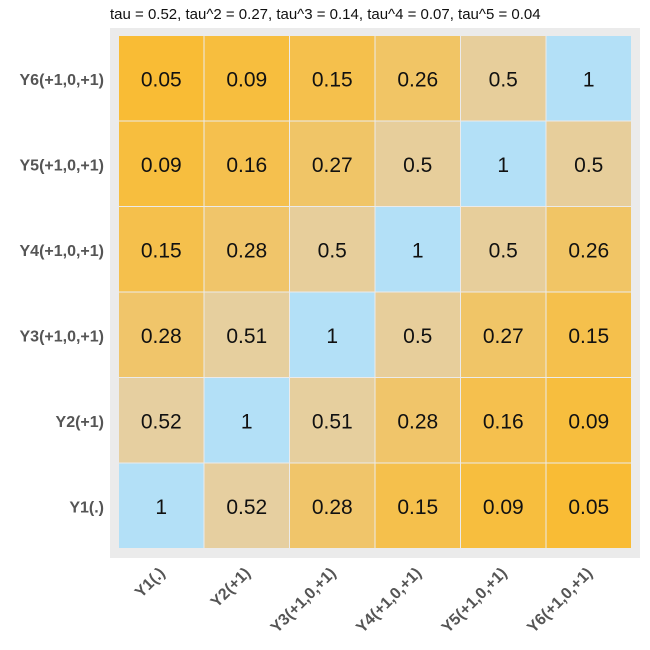  What do you see at coordinates (62, 165) in the screenshot?
I see `y-axis-tick-label: Y5(+1,0,+1)` at bounding box center [62, 165].